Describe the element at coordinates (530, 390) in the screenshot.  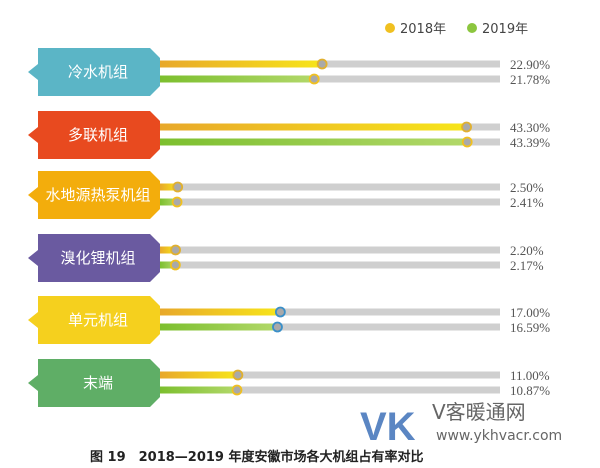
I see `data-label: 10.87%` at that location.